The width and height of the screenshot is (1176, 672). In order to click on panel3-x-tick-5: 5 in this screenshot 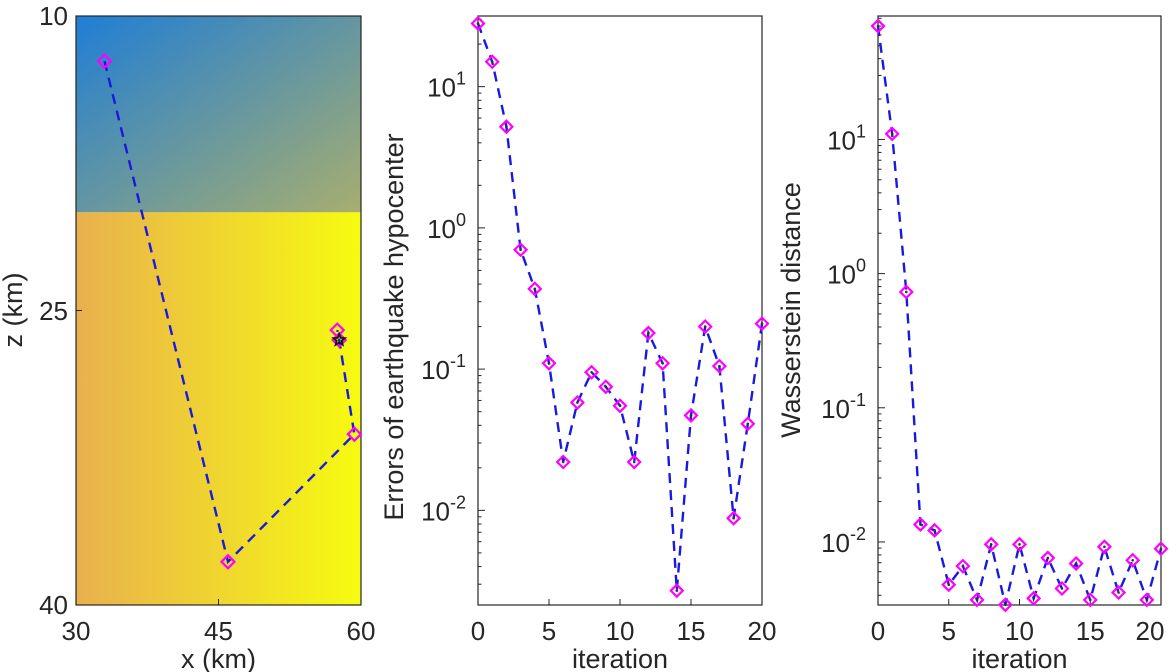, I will do `click(949, 631)`.